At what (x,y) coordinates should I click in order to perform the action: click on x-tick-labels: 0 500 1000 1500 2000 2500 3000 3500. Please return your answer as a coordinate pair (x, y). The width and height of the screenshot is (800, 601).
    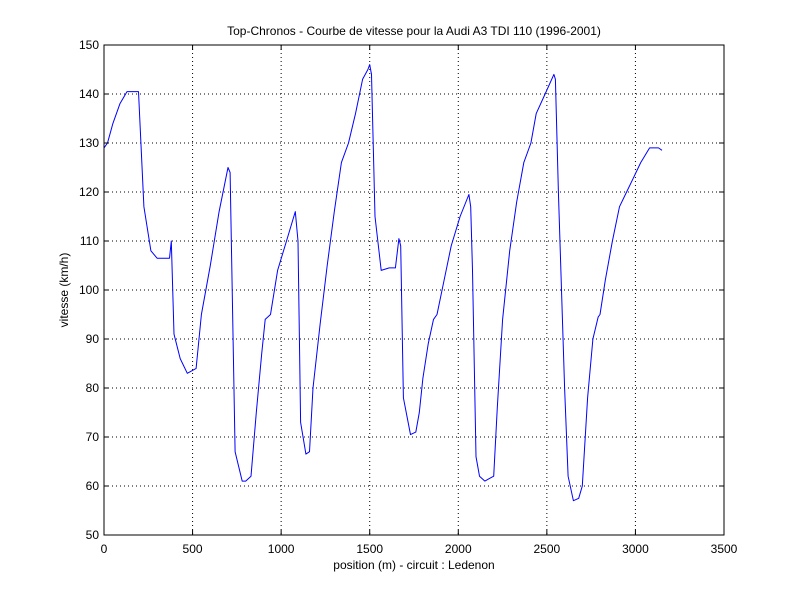
    Looking at the image, I should click on (419, 549).